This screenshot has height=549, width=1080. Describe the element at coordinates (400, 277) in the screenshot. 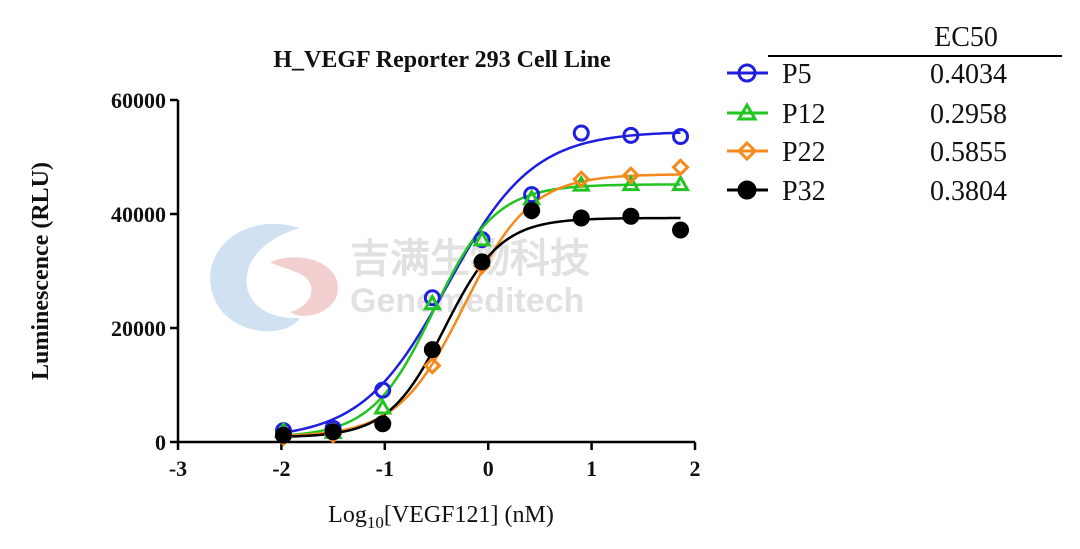

I see `watermark: 吉满生物科技 Genemeditech` at that location.